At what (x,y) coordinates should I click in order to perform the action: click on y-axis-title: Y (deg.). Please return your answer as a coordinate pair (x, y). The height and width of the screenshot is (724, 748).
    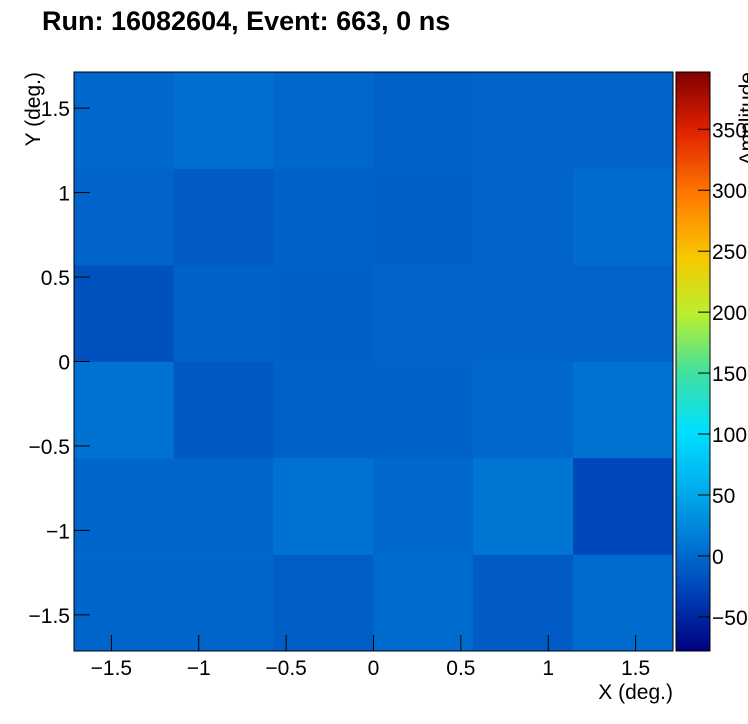
    Looking at the image, I should click on (33, 109).